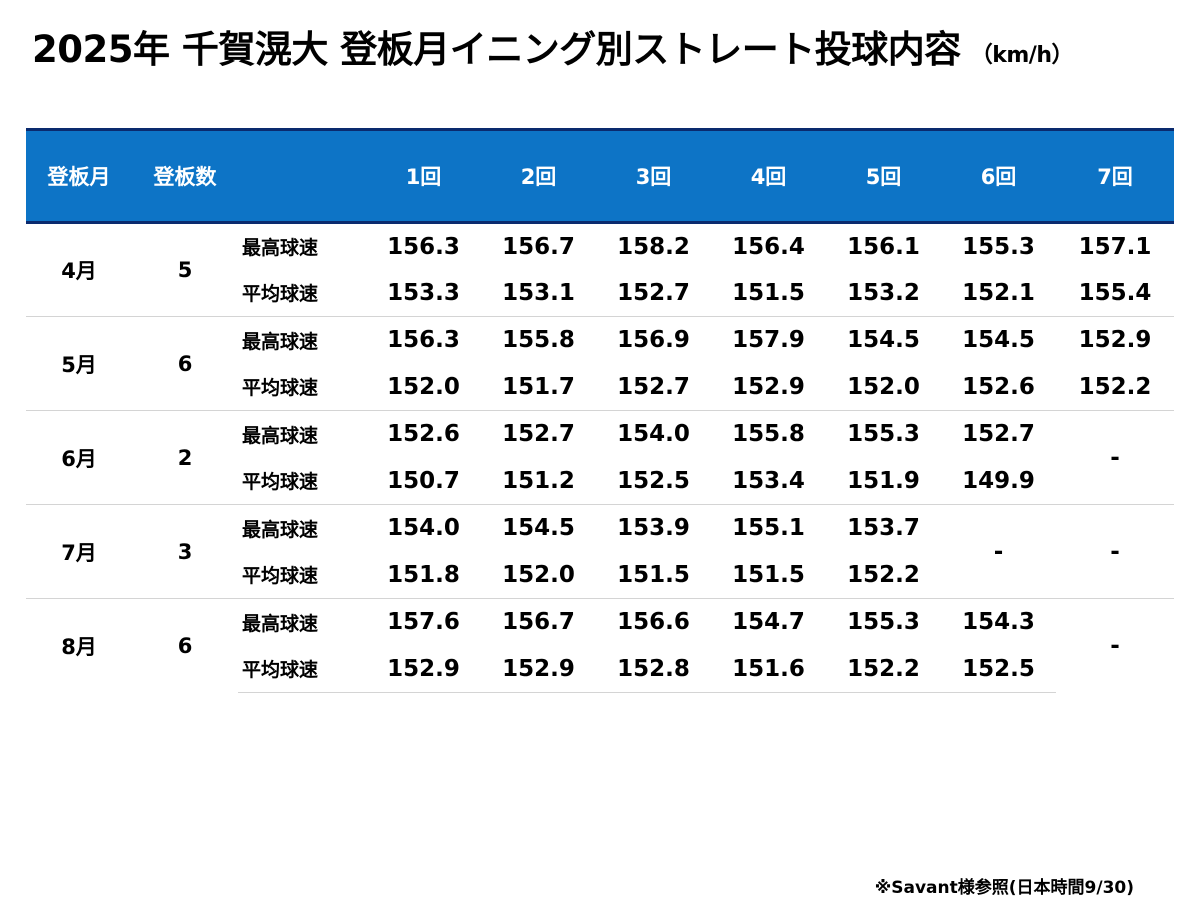  Describe the element at coordinates (185, 269) in the screenshot. I see `appearance-count-cell: 5` at that location.